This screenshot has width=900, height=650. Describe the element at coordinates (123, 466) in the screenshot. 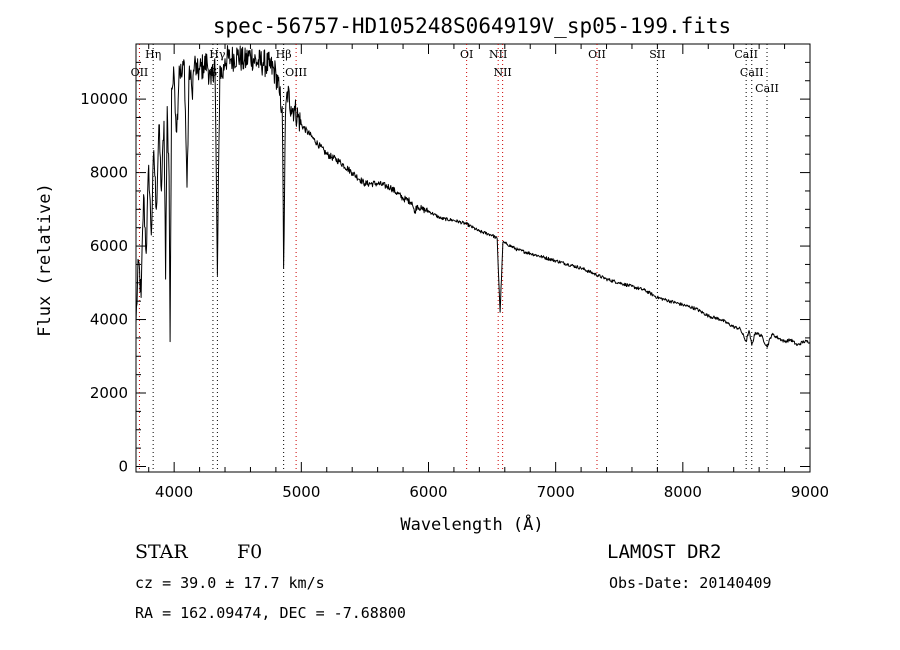

I see `y-tick-label: 0` at that location.